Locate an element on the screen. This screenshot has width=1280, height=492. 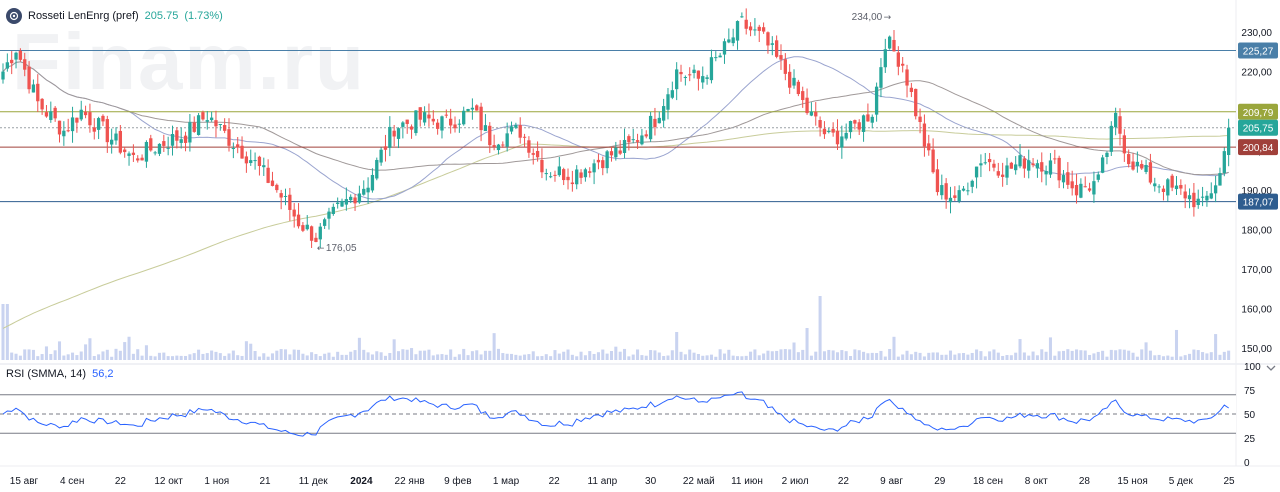
chevron-down-icon is located at coordinates (1271, 368).